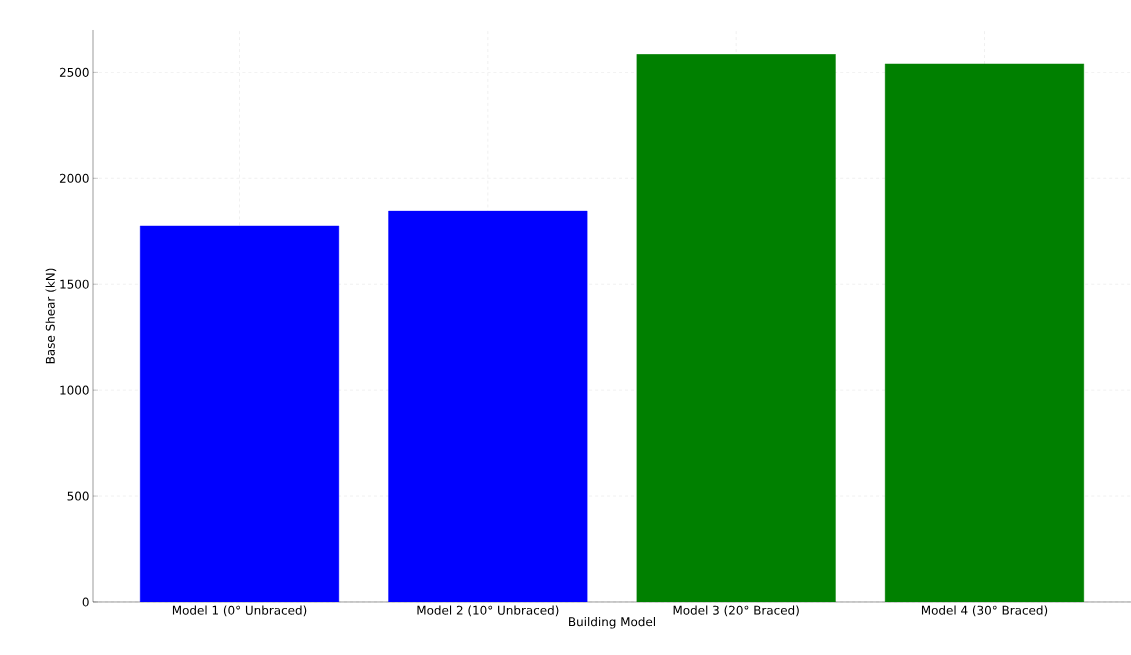  Describe the element at coordinates (736, 328) in the screenshot. I see `bar` at that location.